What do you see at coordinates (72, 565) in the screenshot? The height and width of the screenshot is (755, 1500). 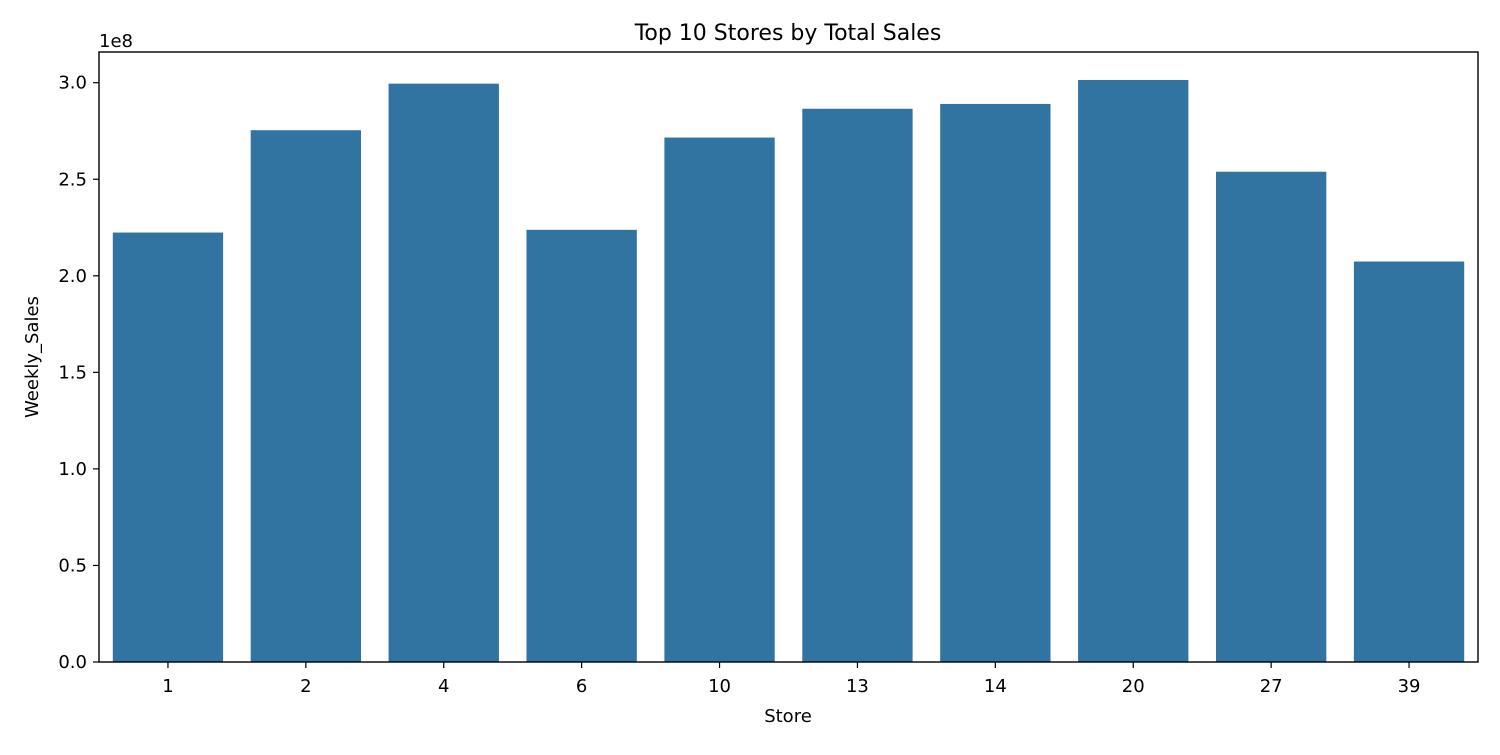 I see `y-tick-label: 0.5` at bounding box center [72, 565].